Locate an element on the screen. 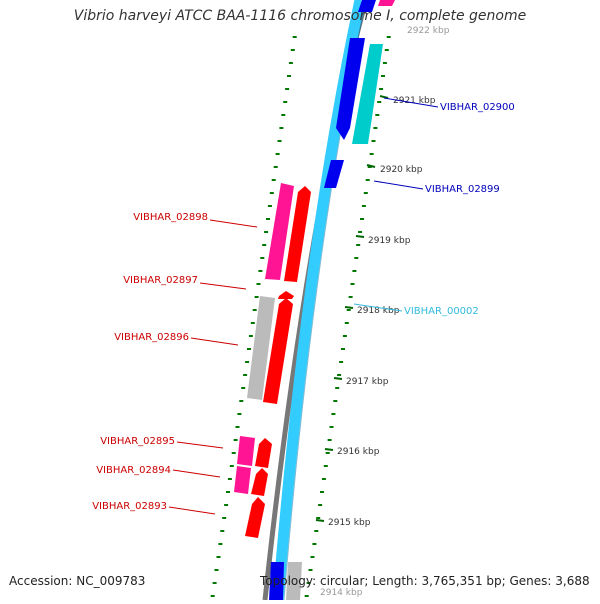 This screenshot has width=600, height=604. tick-label: 2918 kbp is located at coordinates (378, 311).